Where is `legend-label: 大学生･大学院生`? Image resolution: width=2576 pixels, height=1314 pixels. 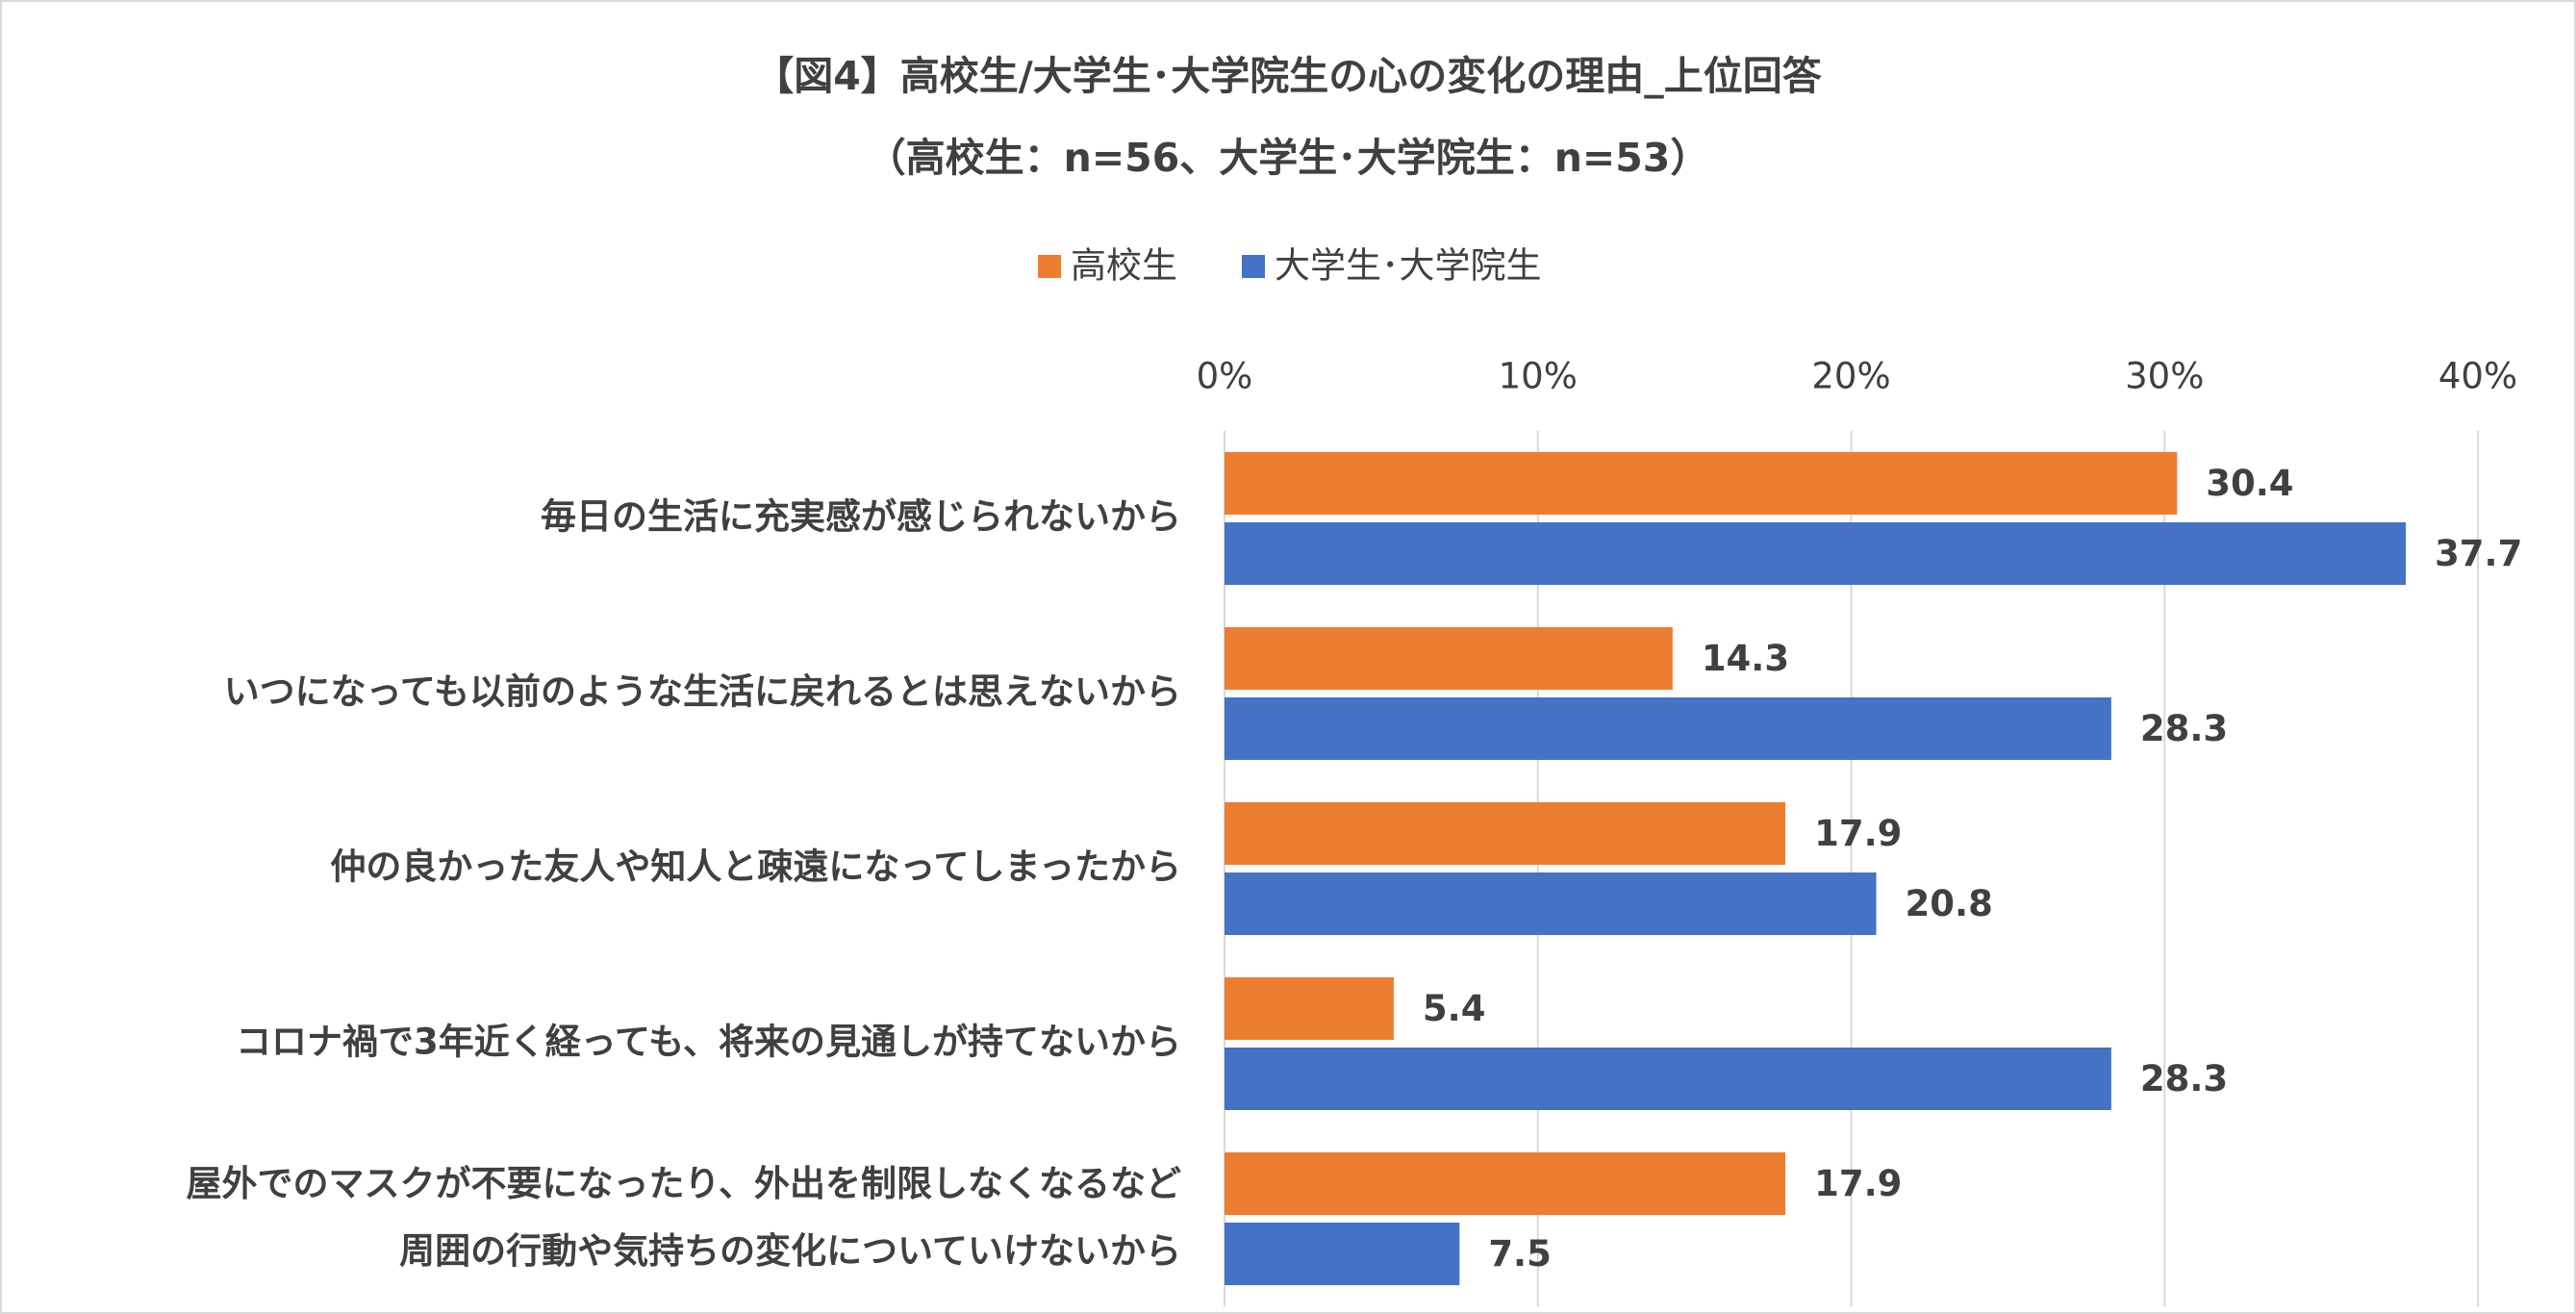 legend-label: 大学生･大学院生 is located at coordinates (1408, 266).